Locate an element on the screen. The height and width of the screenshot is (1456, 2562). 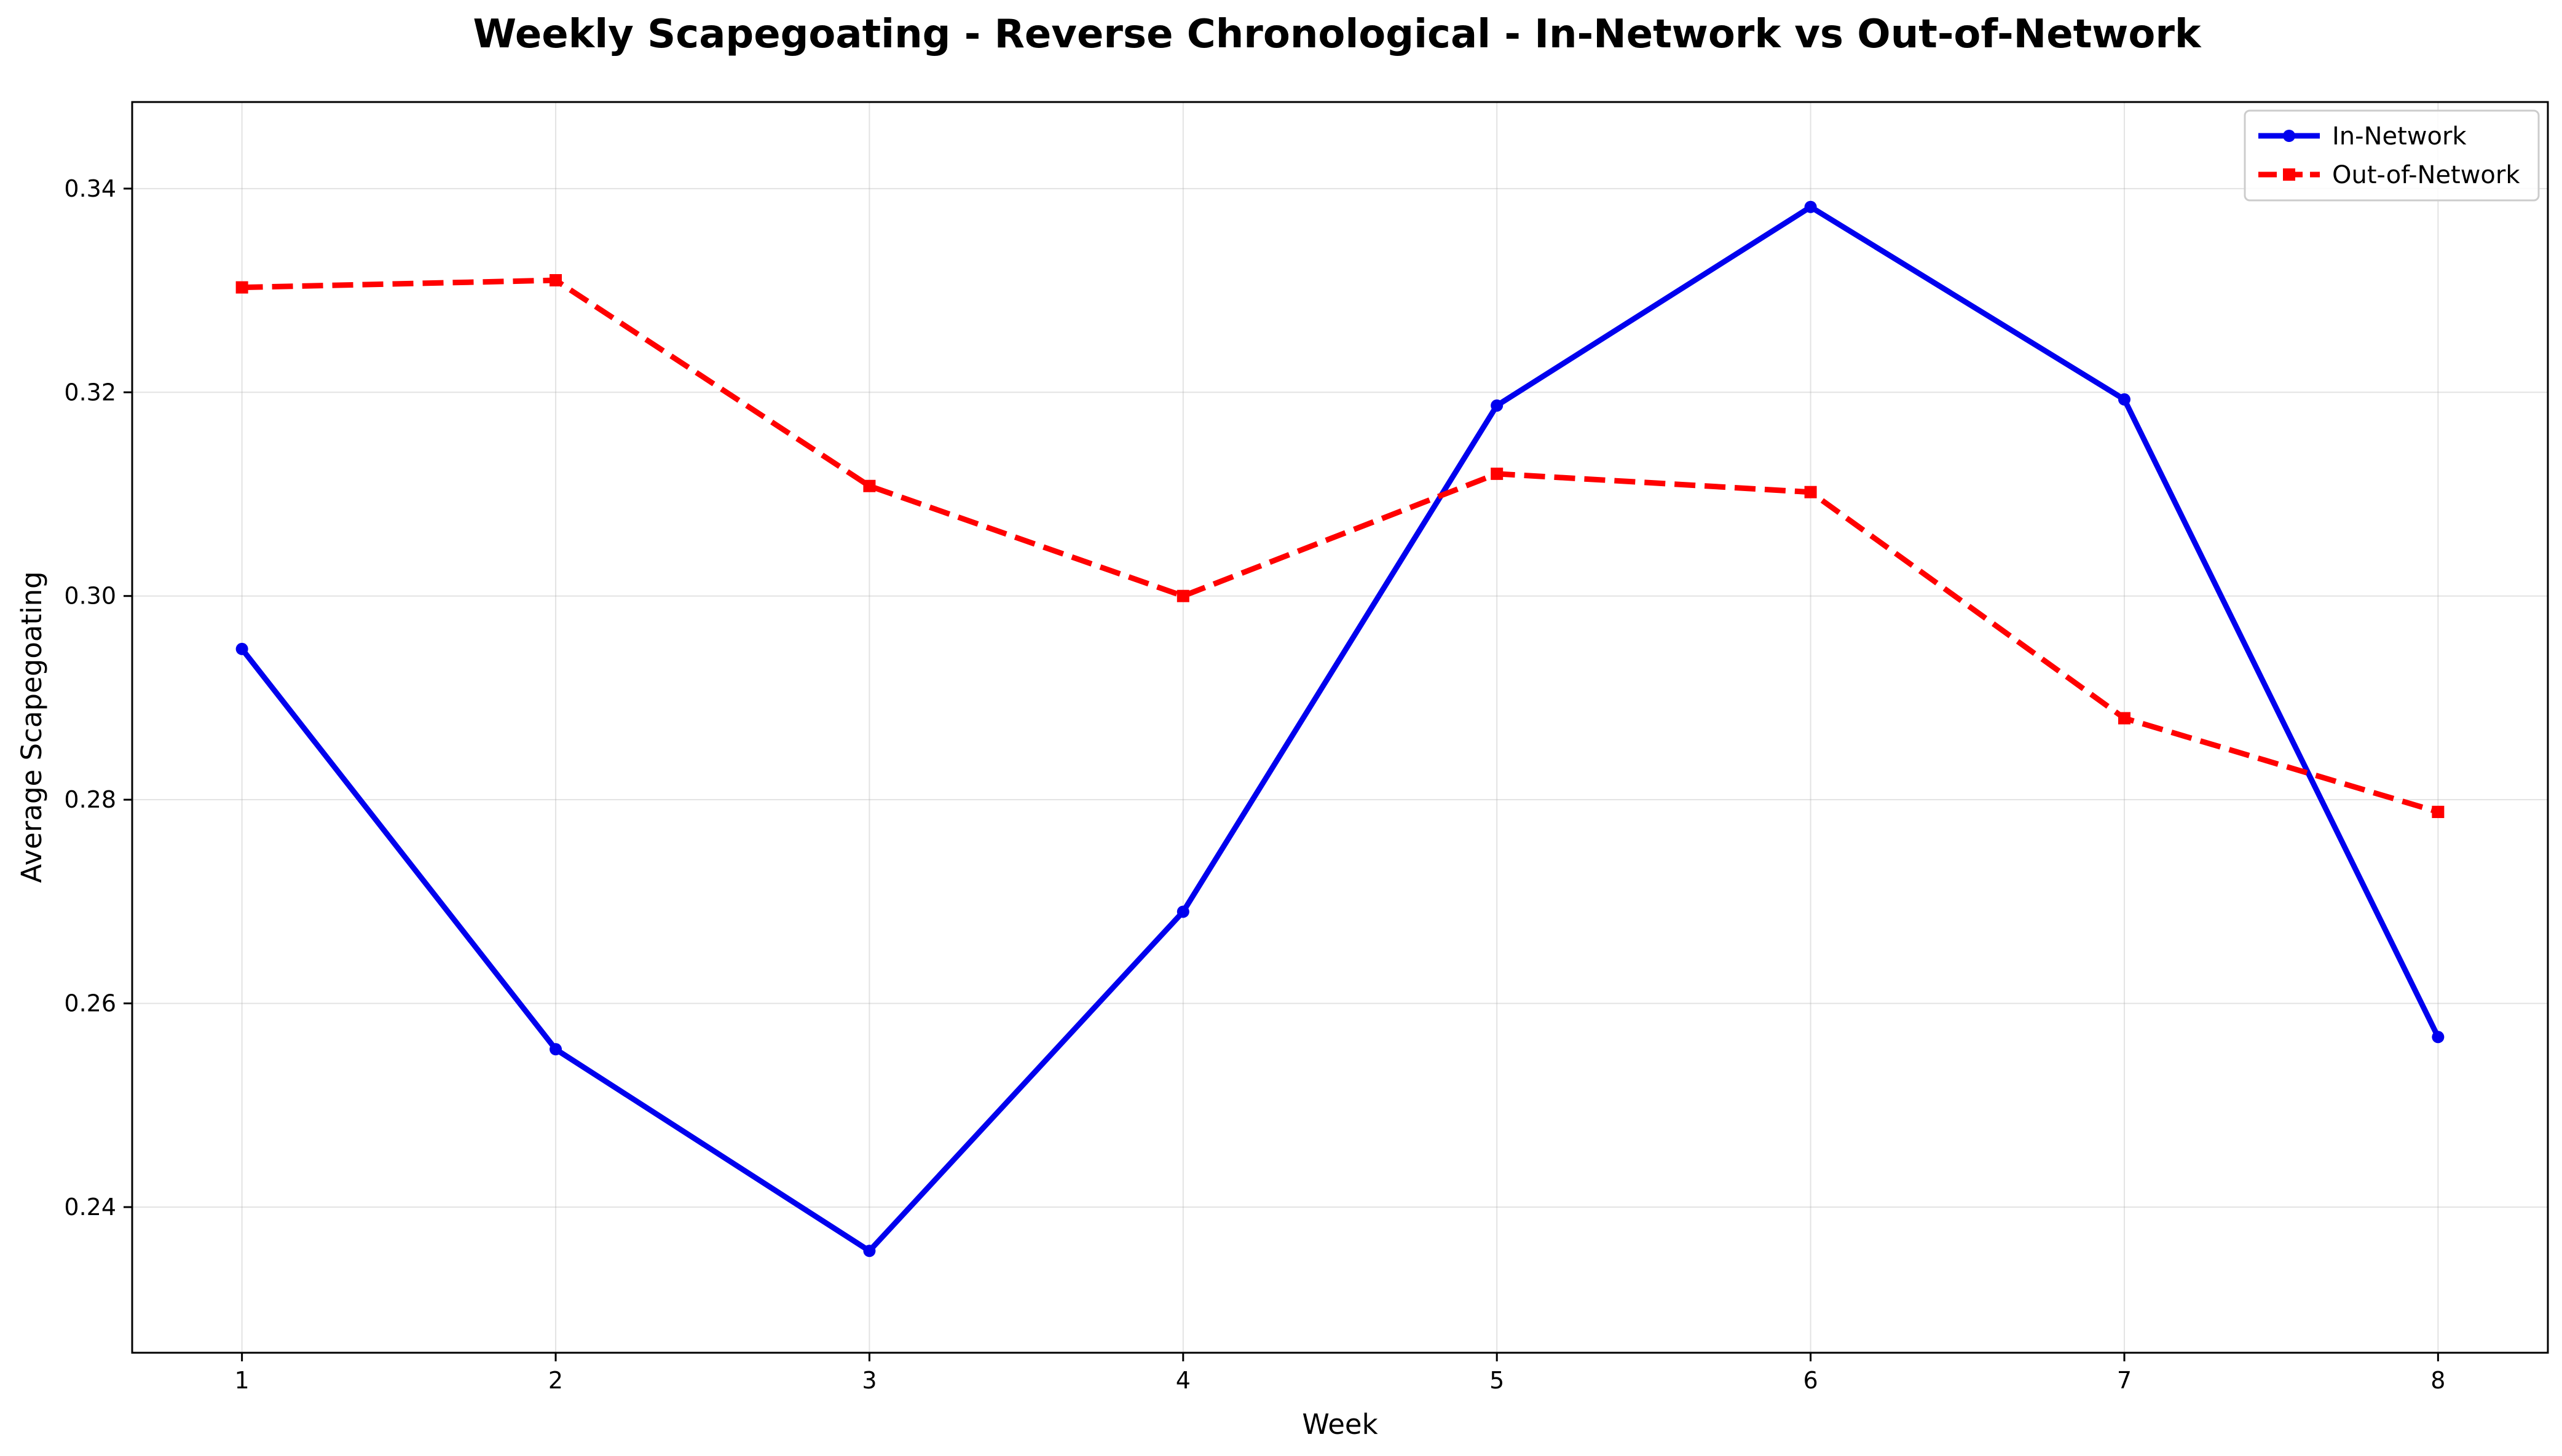
y-tick-label: 0.32 is located at coordinates (90, 392).